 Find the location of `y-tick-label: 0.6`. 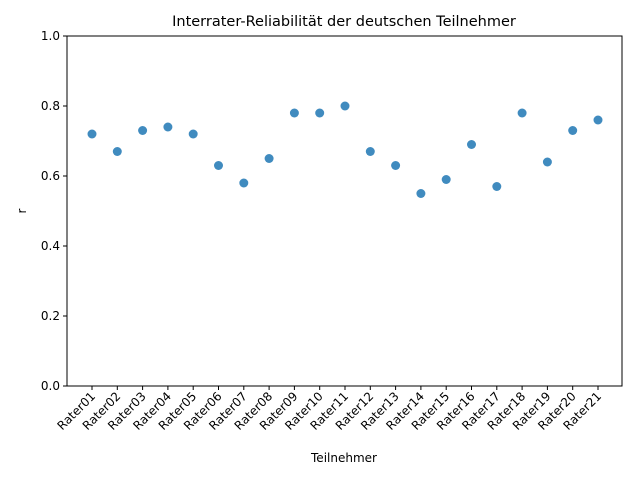

y-tick-label: 0.6 is located at coordinates (50, 176).